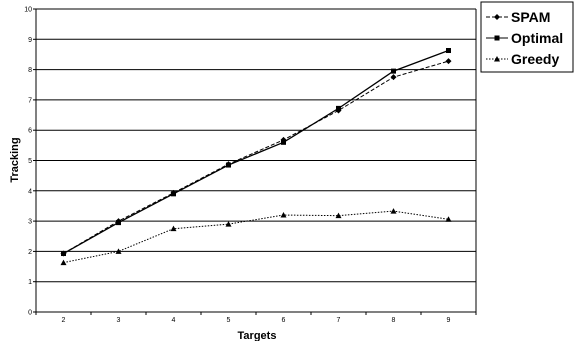 The width and height of the screenshot is (575, 341). I want to click on y-tick-label-6: 6, so click(30, 131).